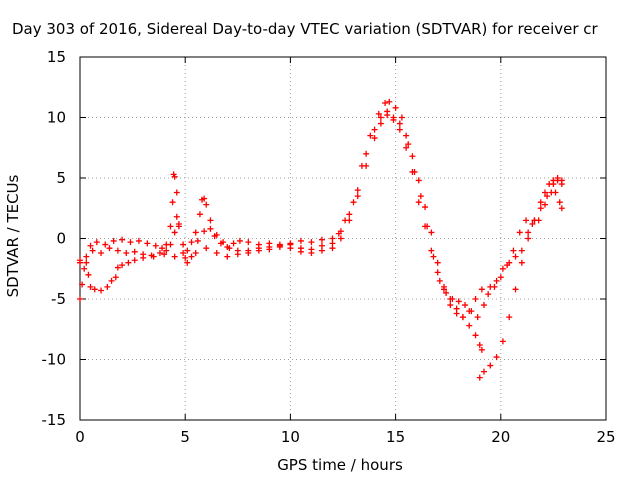 Image resolution: width=640 pixels, height=480 pixels. What do you see at coordinates (58, 299) in the screenshot?
I see `y-tick-label: -5` at bounding box center [58, 299].